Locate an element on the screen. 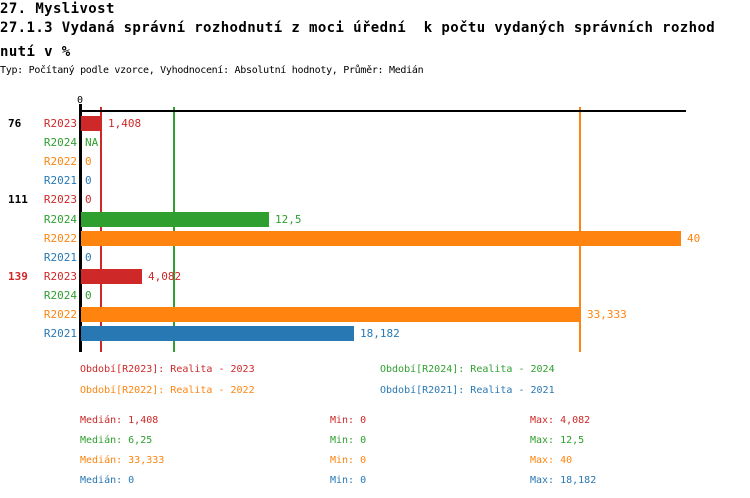 This screenshot has height=498, width=750. bar-value-label: NA is located at coordinates (92, 142).